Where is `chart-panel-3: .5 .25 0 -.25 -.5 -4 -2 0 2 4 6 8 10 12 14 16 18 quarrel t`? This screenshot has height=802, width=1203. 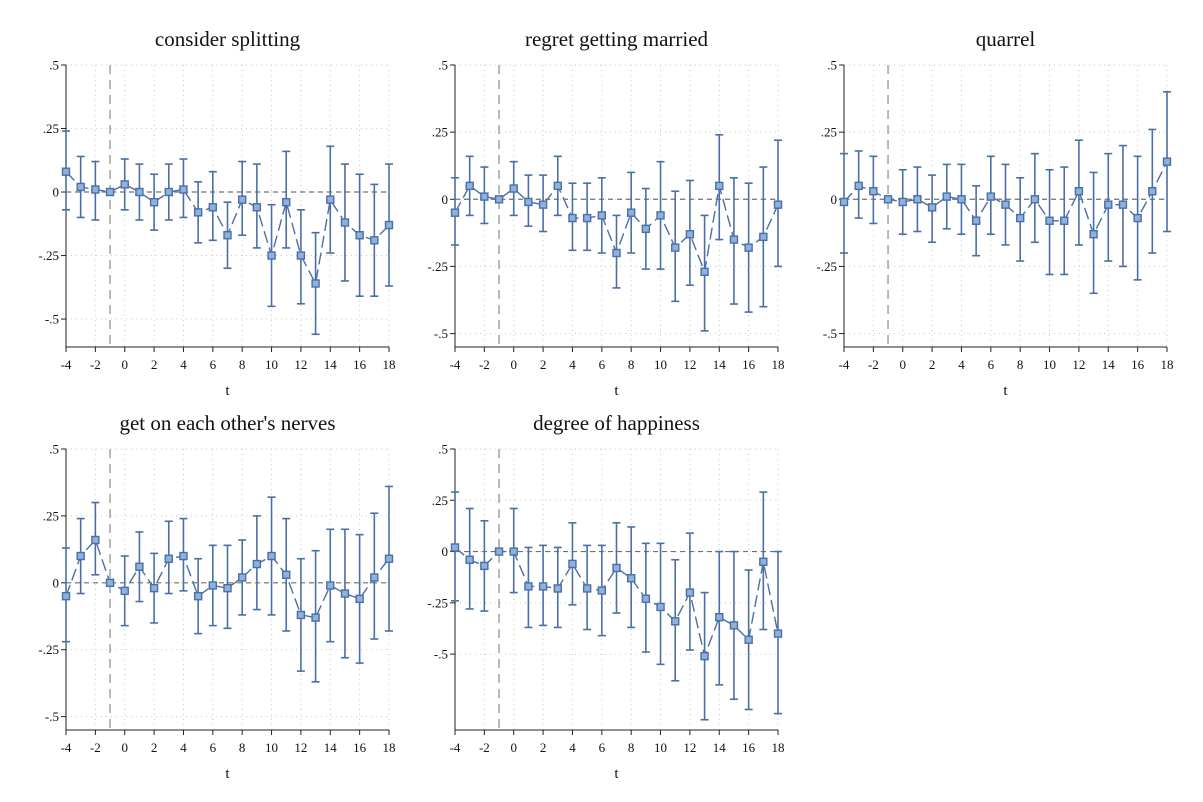 chart-panel-3: .5 .25 0 -.25 -.5 -4 -2 0 2 4 6 8 10 12 14 16 18 quarrel t is located at coordinates (994, 213).